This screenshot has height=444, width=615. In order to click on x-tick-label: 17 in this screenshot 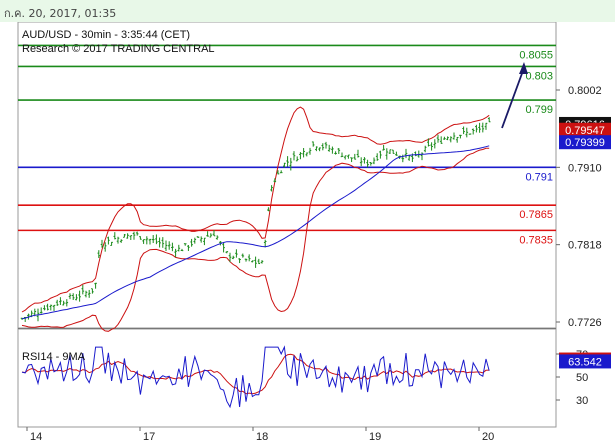, I will do `click(149, 437)`.